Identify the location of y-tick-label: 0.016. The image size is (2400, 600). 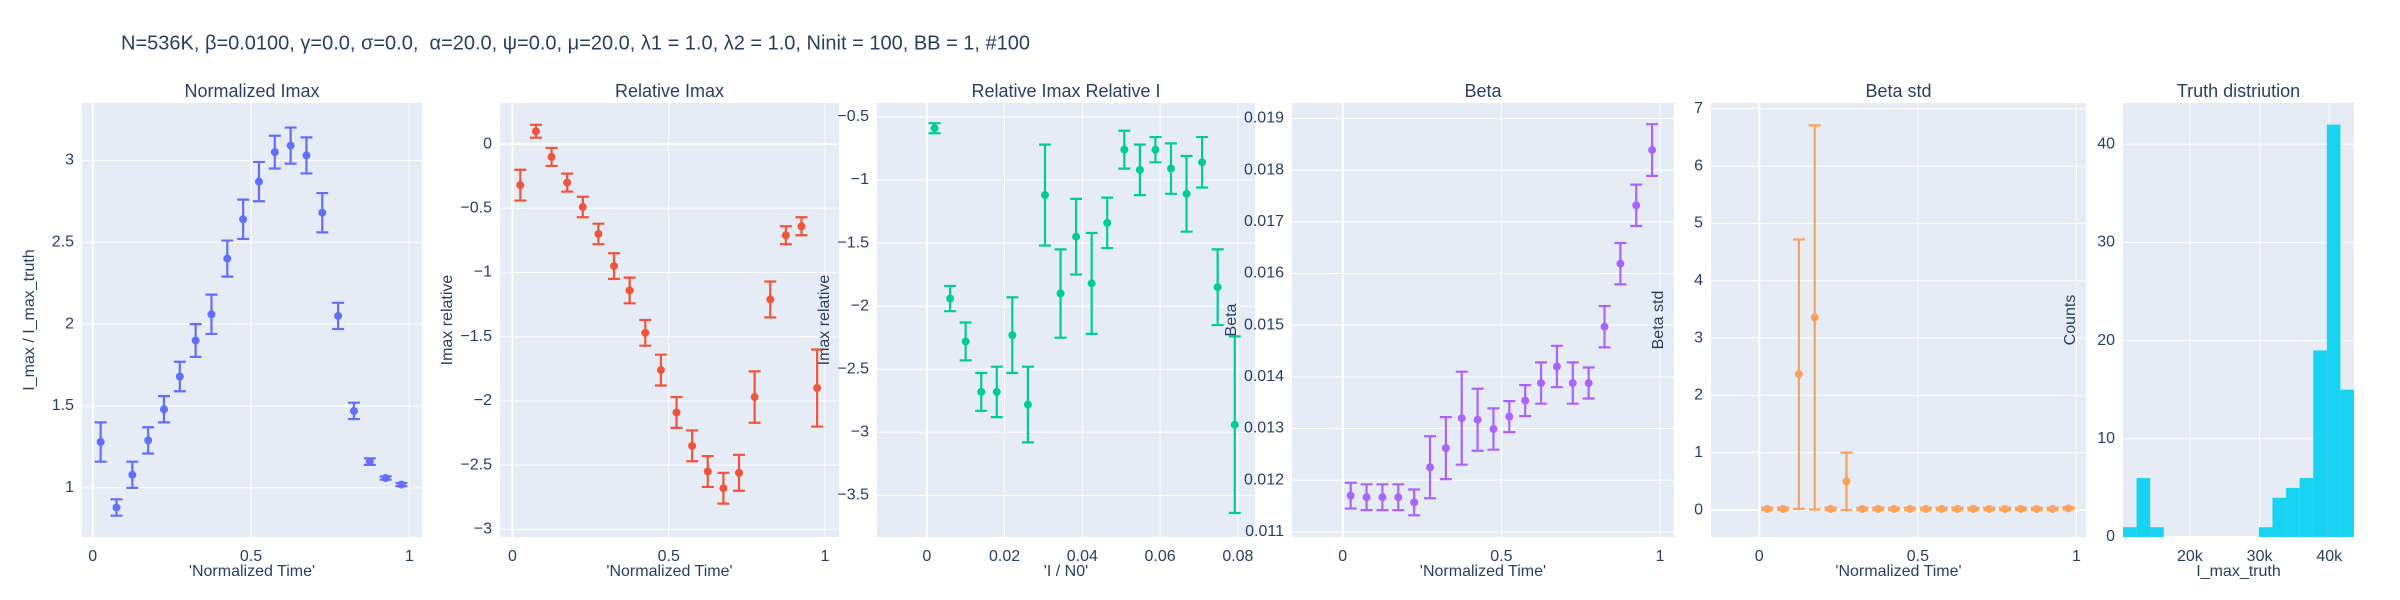
(1264, 273).